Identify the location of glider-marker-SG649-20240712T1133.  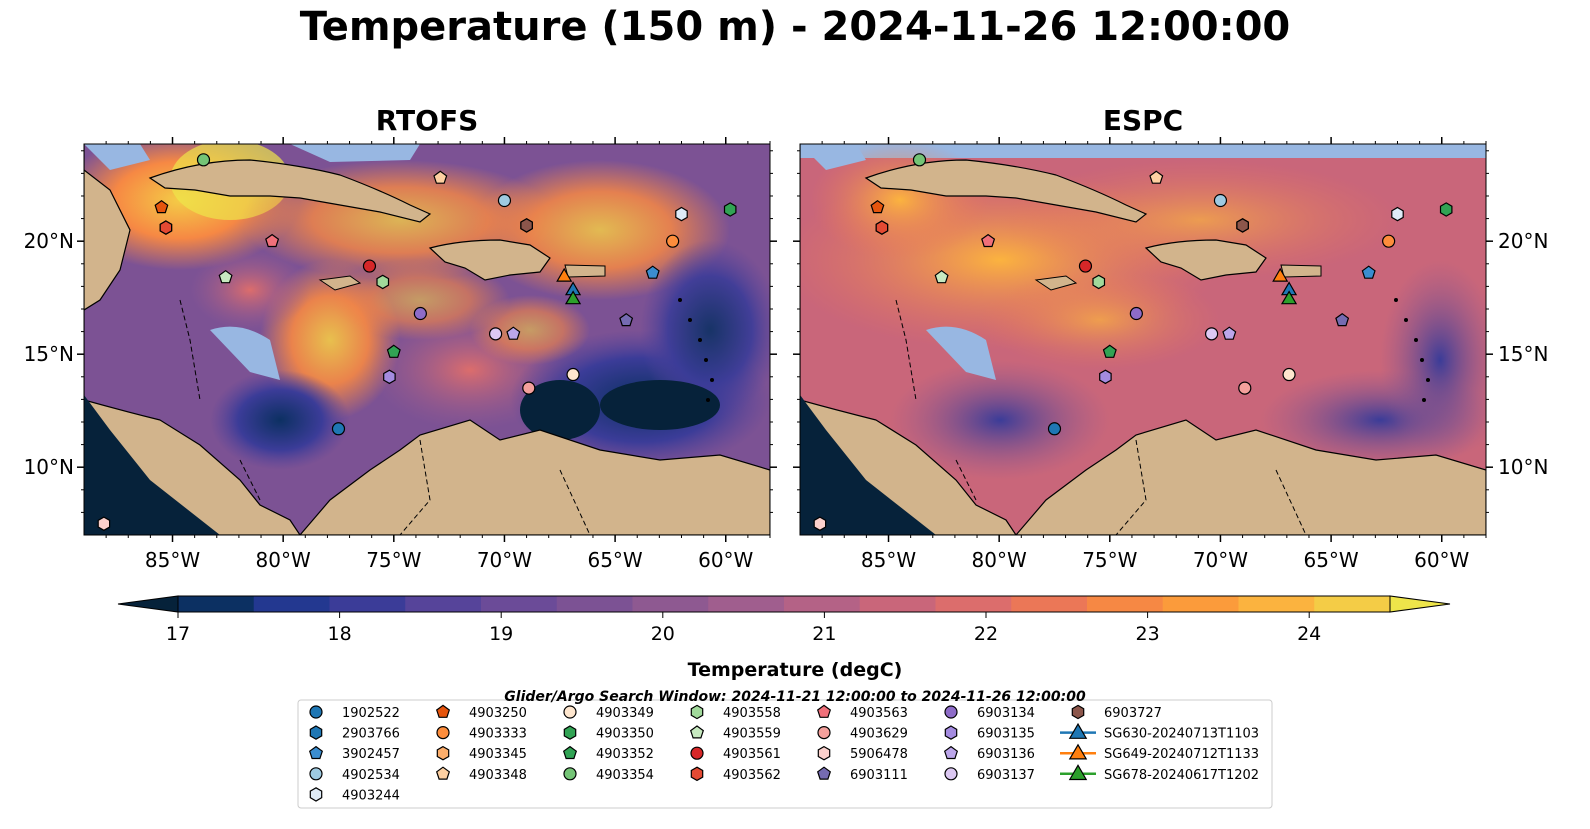
(1280, 274).